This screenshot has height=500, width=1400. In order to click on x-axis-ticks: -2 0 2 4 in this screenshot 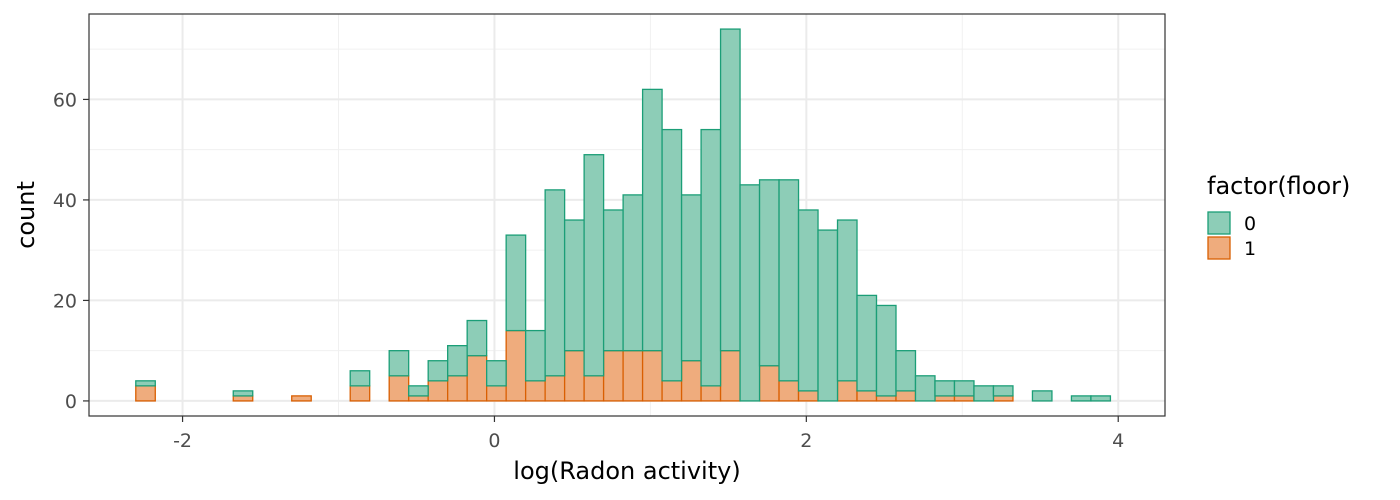, I will do `click(648, 434)`.